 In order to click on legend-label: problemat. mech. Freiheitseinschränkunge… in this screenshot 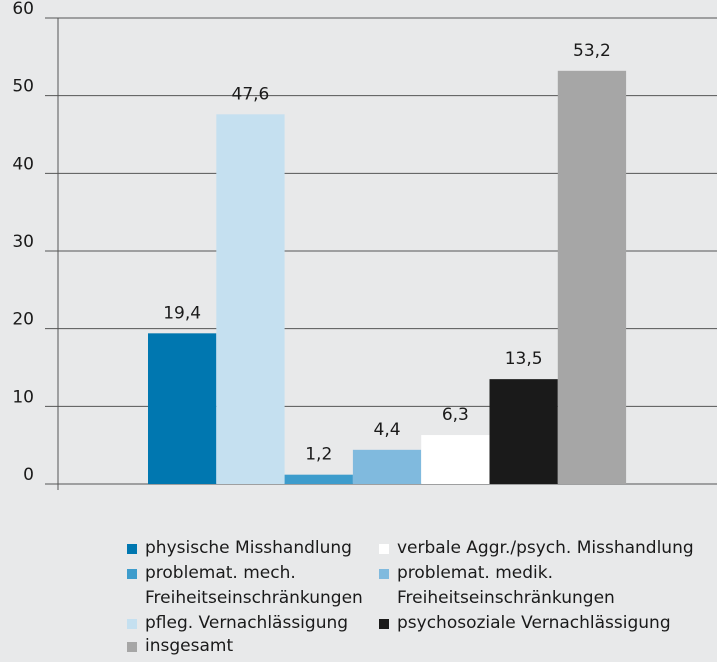, I will do `click(254, 585)`.